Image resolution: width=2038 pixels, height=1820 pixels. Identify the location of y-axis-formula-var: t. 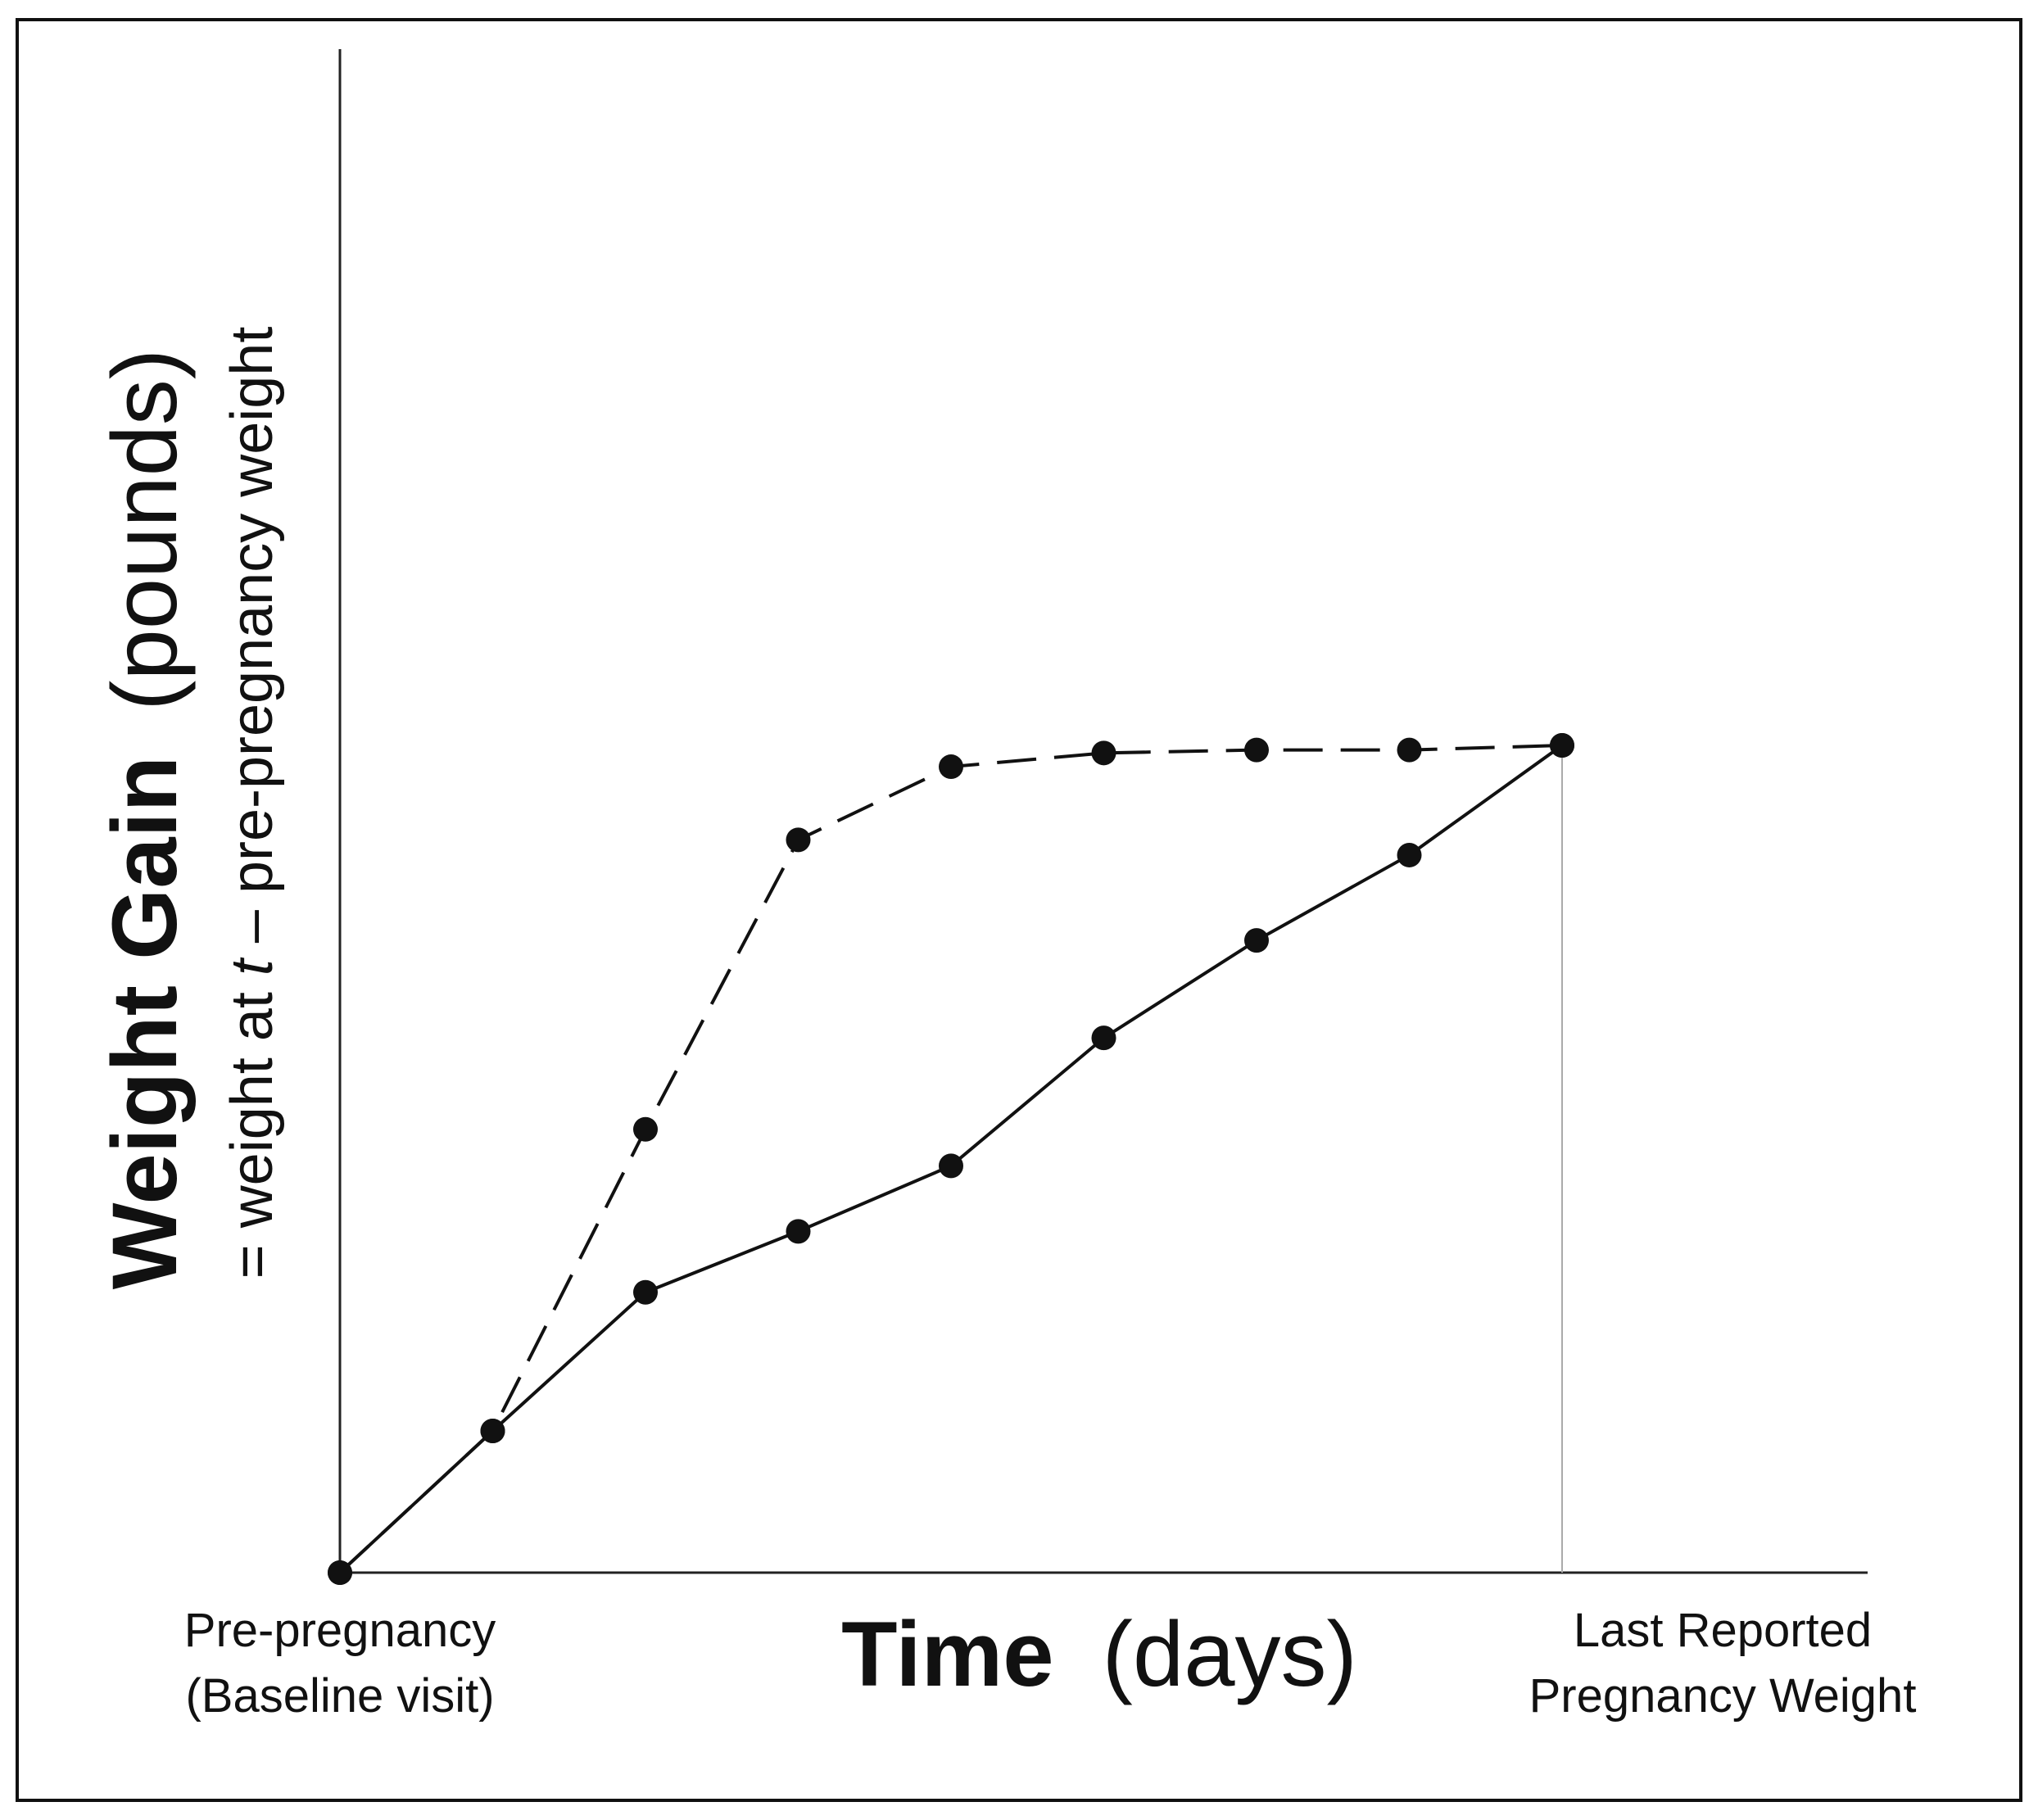
(252, 966).